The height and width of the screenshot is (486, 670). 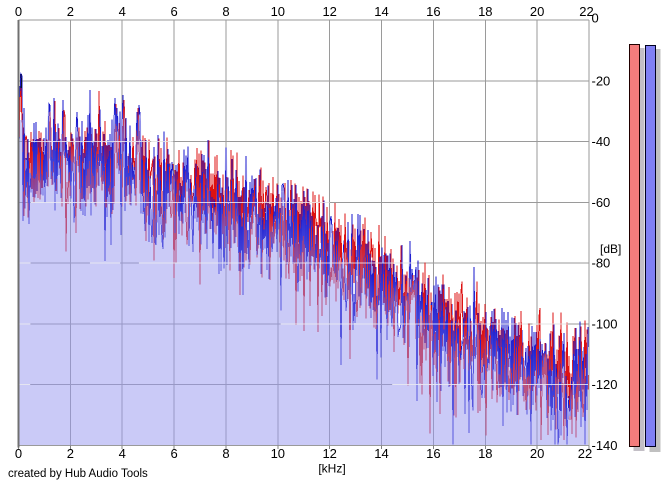 What do you see at coordinates (601, 263) in the screenshot?
I see `svg-text: -80` at bounding box center [601, 263].